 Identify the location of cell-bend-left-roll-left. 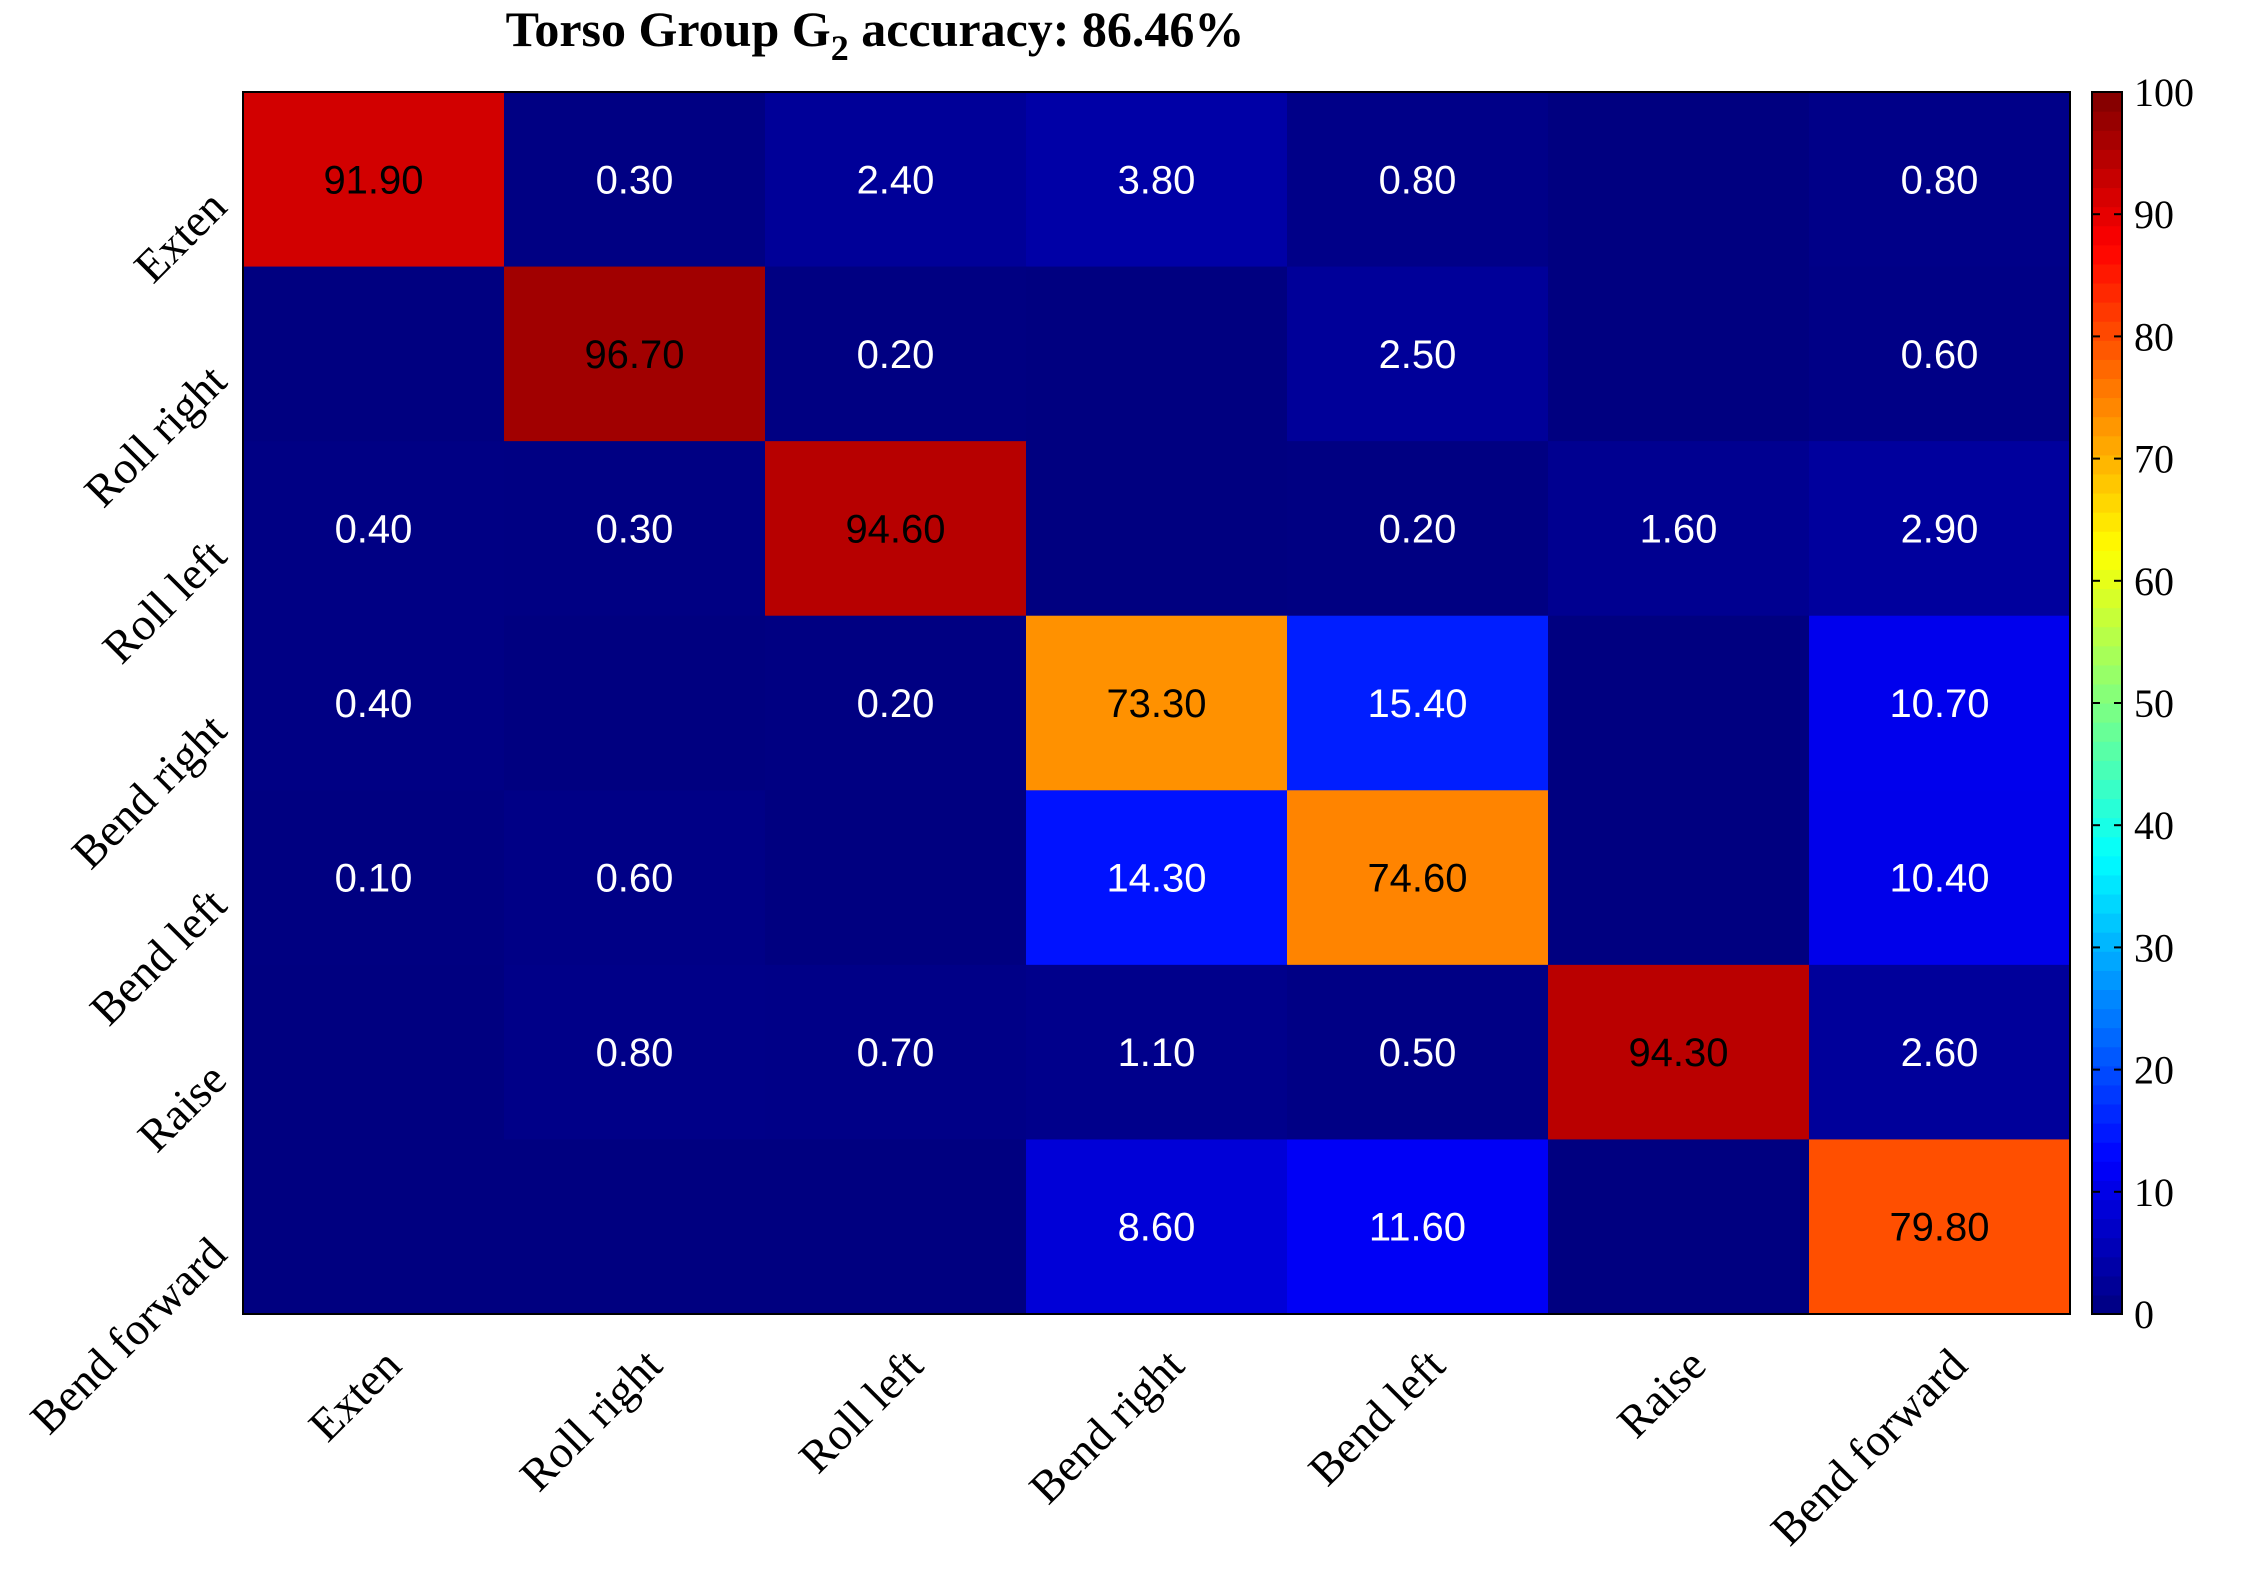
(896, 878).